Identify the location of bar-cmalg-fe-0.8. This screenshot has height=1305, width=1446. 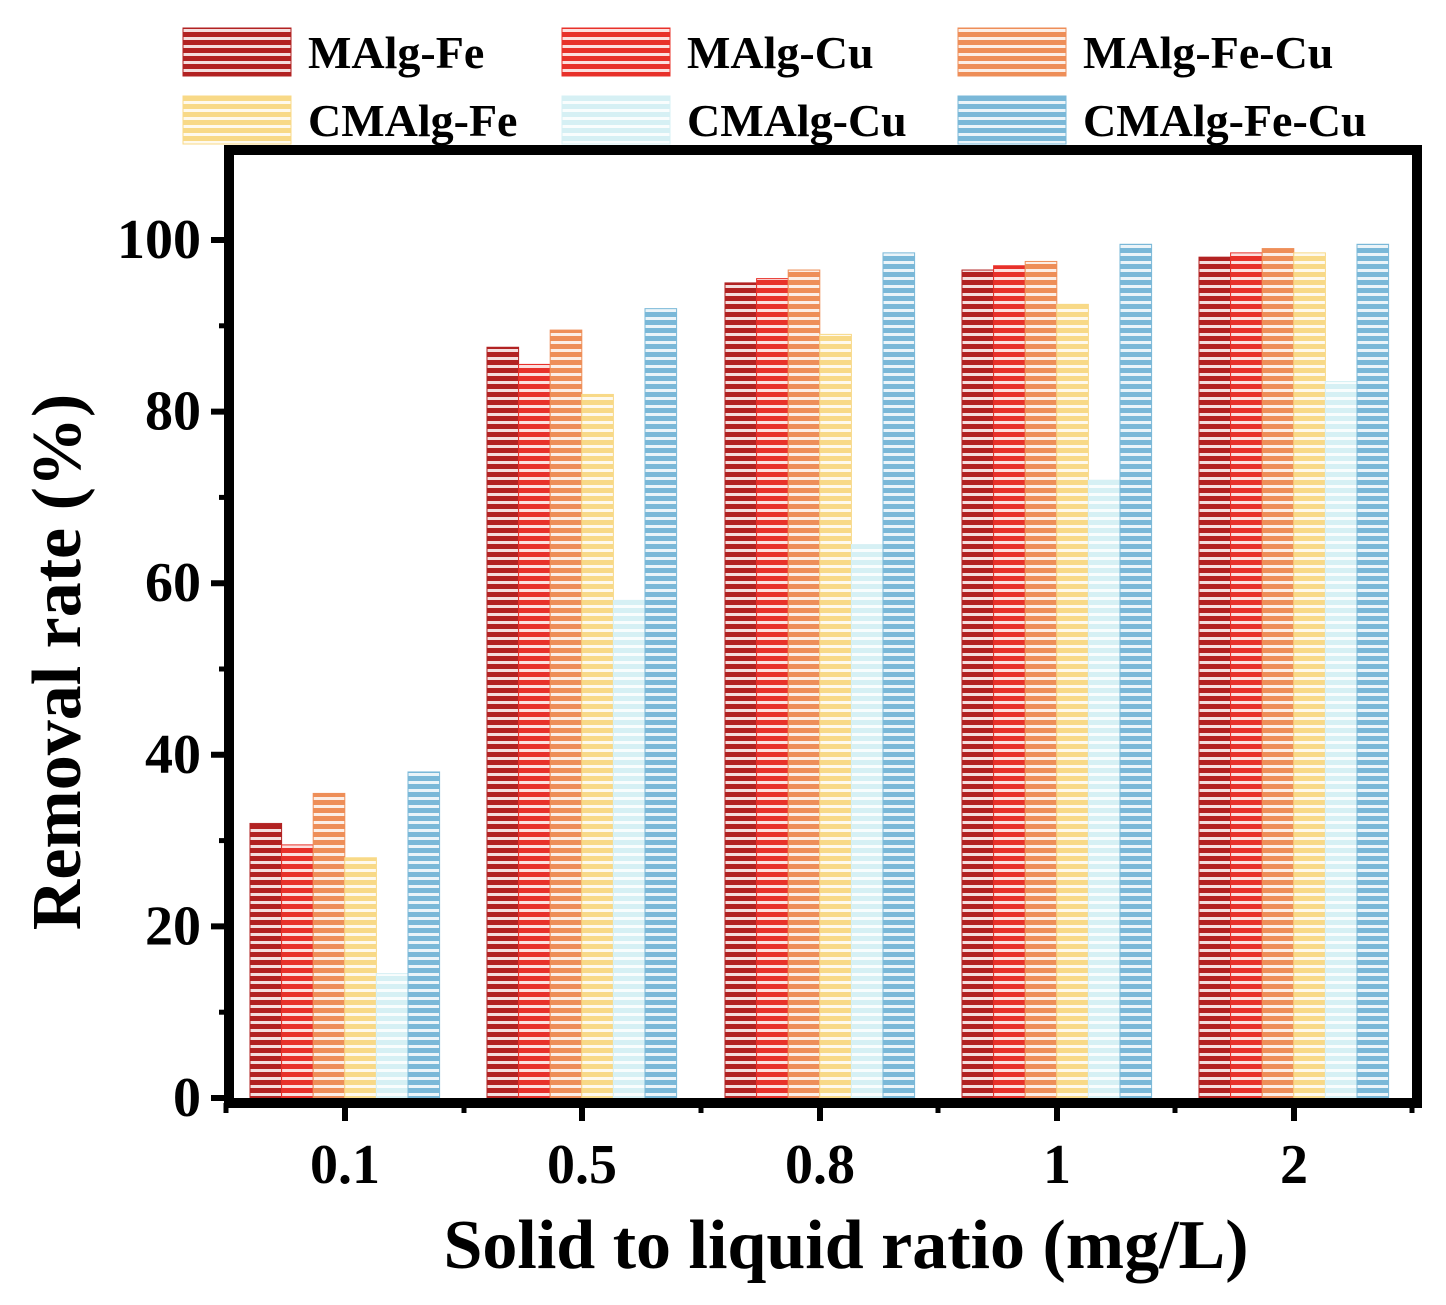
(835, 716).